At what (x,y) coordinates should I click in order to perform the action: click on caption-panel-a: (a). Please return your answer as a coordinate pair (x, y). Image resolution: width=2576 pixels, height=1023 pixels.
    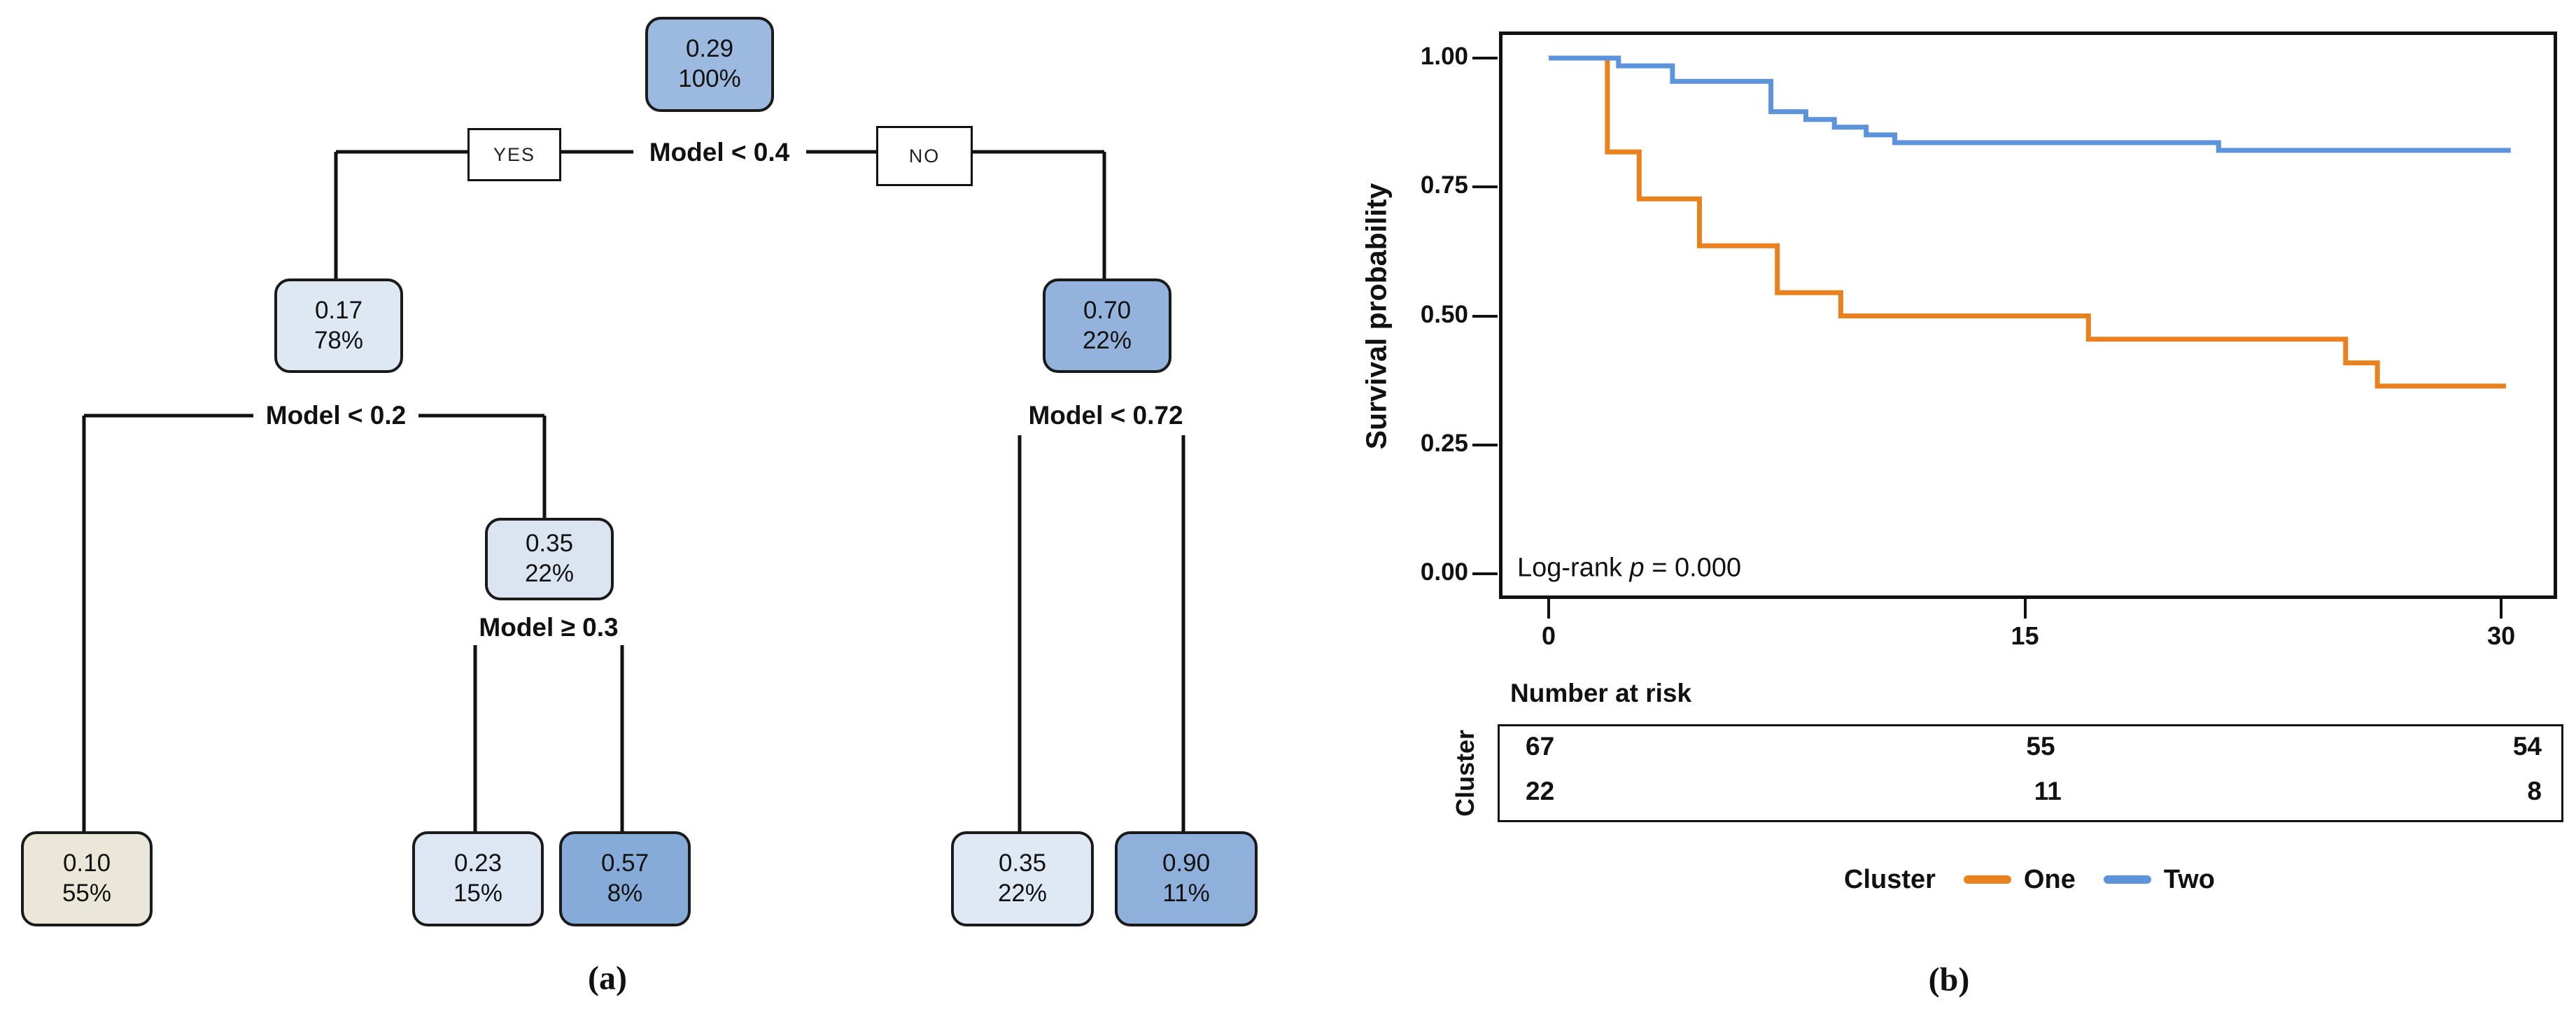
    Looking at the image, I should click on (607, 978).